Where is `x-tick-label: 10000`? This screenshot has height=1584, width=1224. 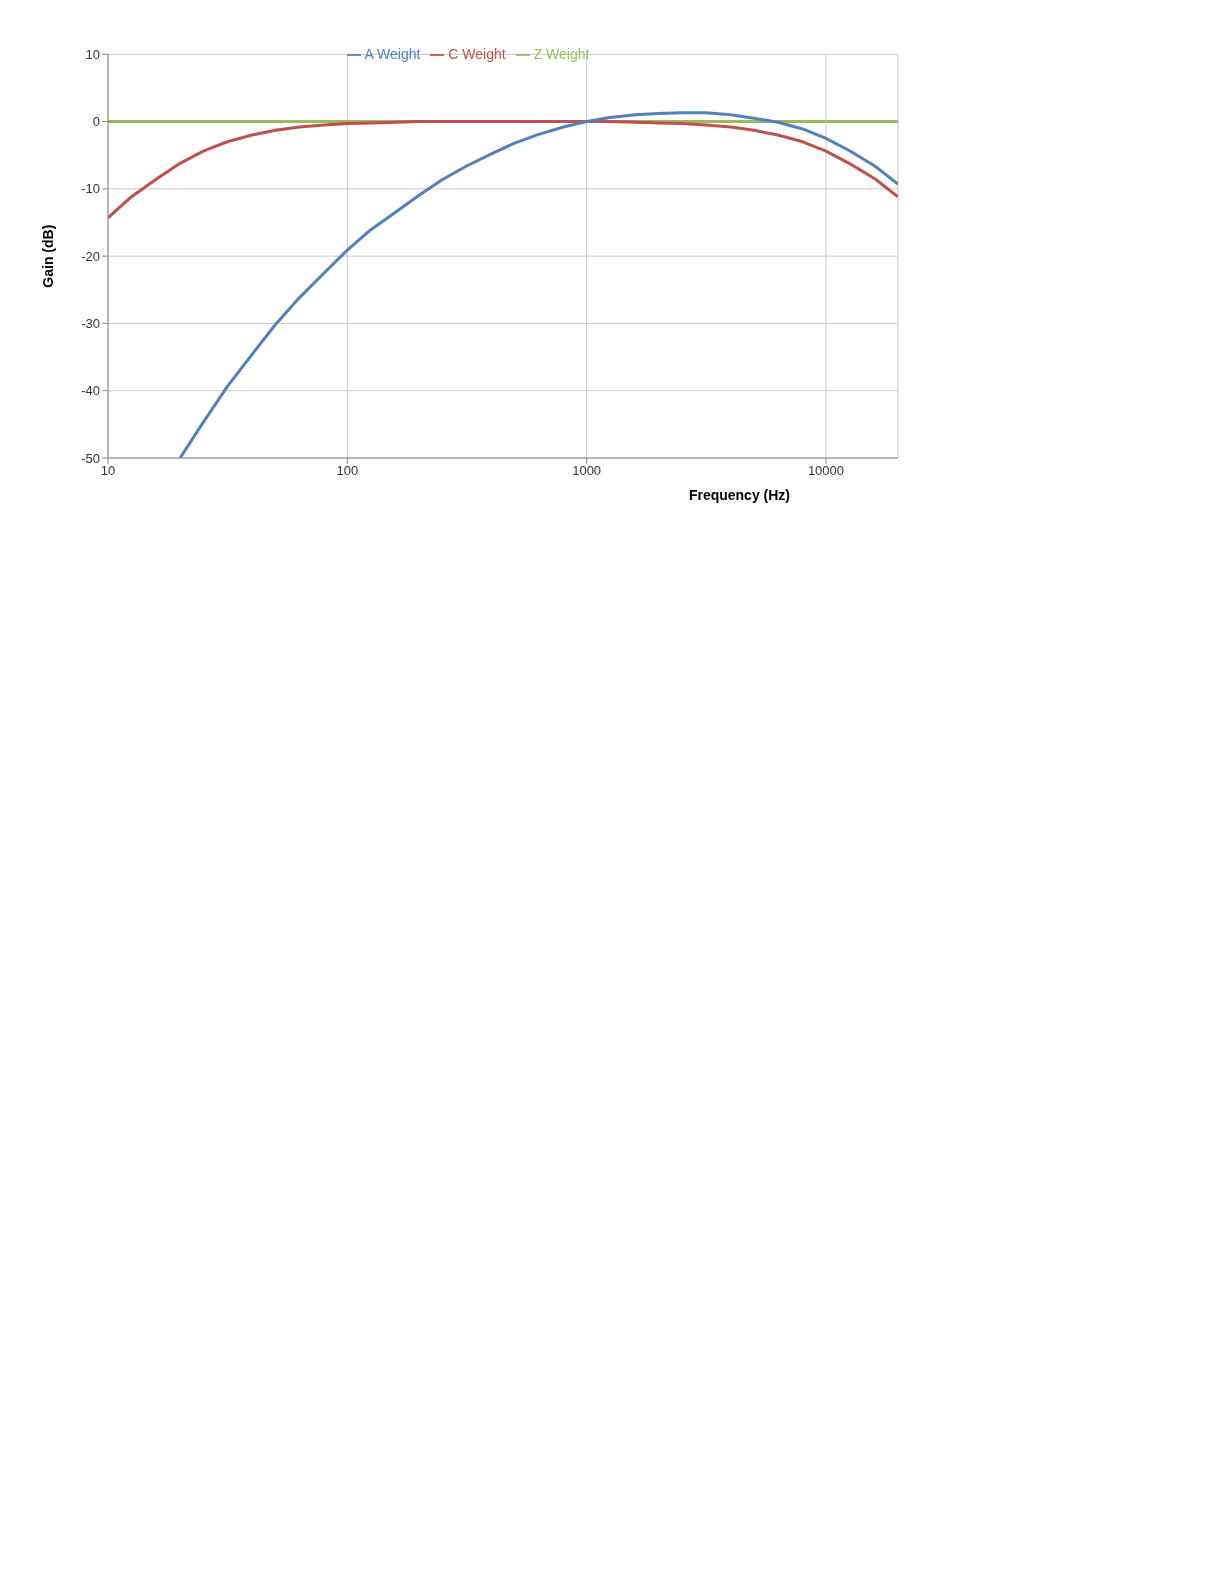
x-tick-label: 10000 is located at coordinates (826, 471).